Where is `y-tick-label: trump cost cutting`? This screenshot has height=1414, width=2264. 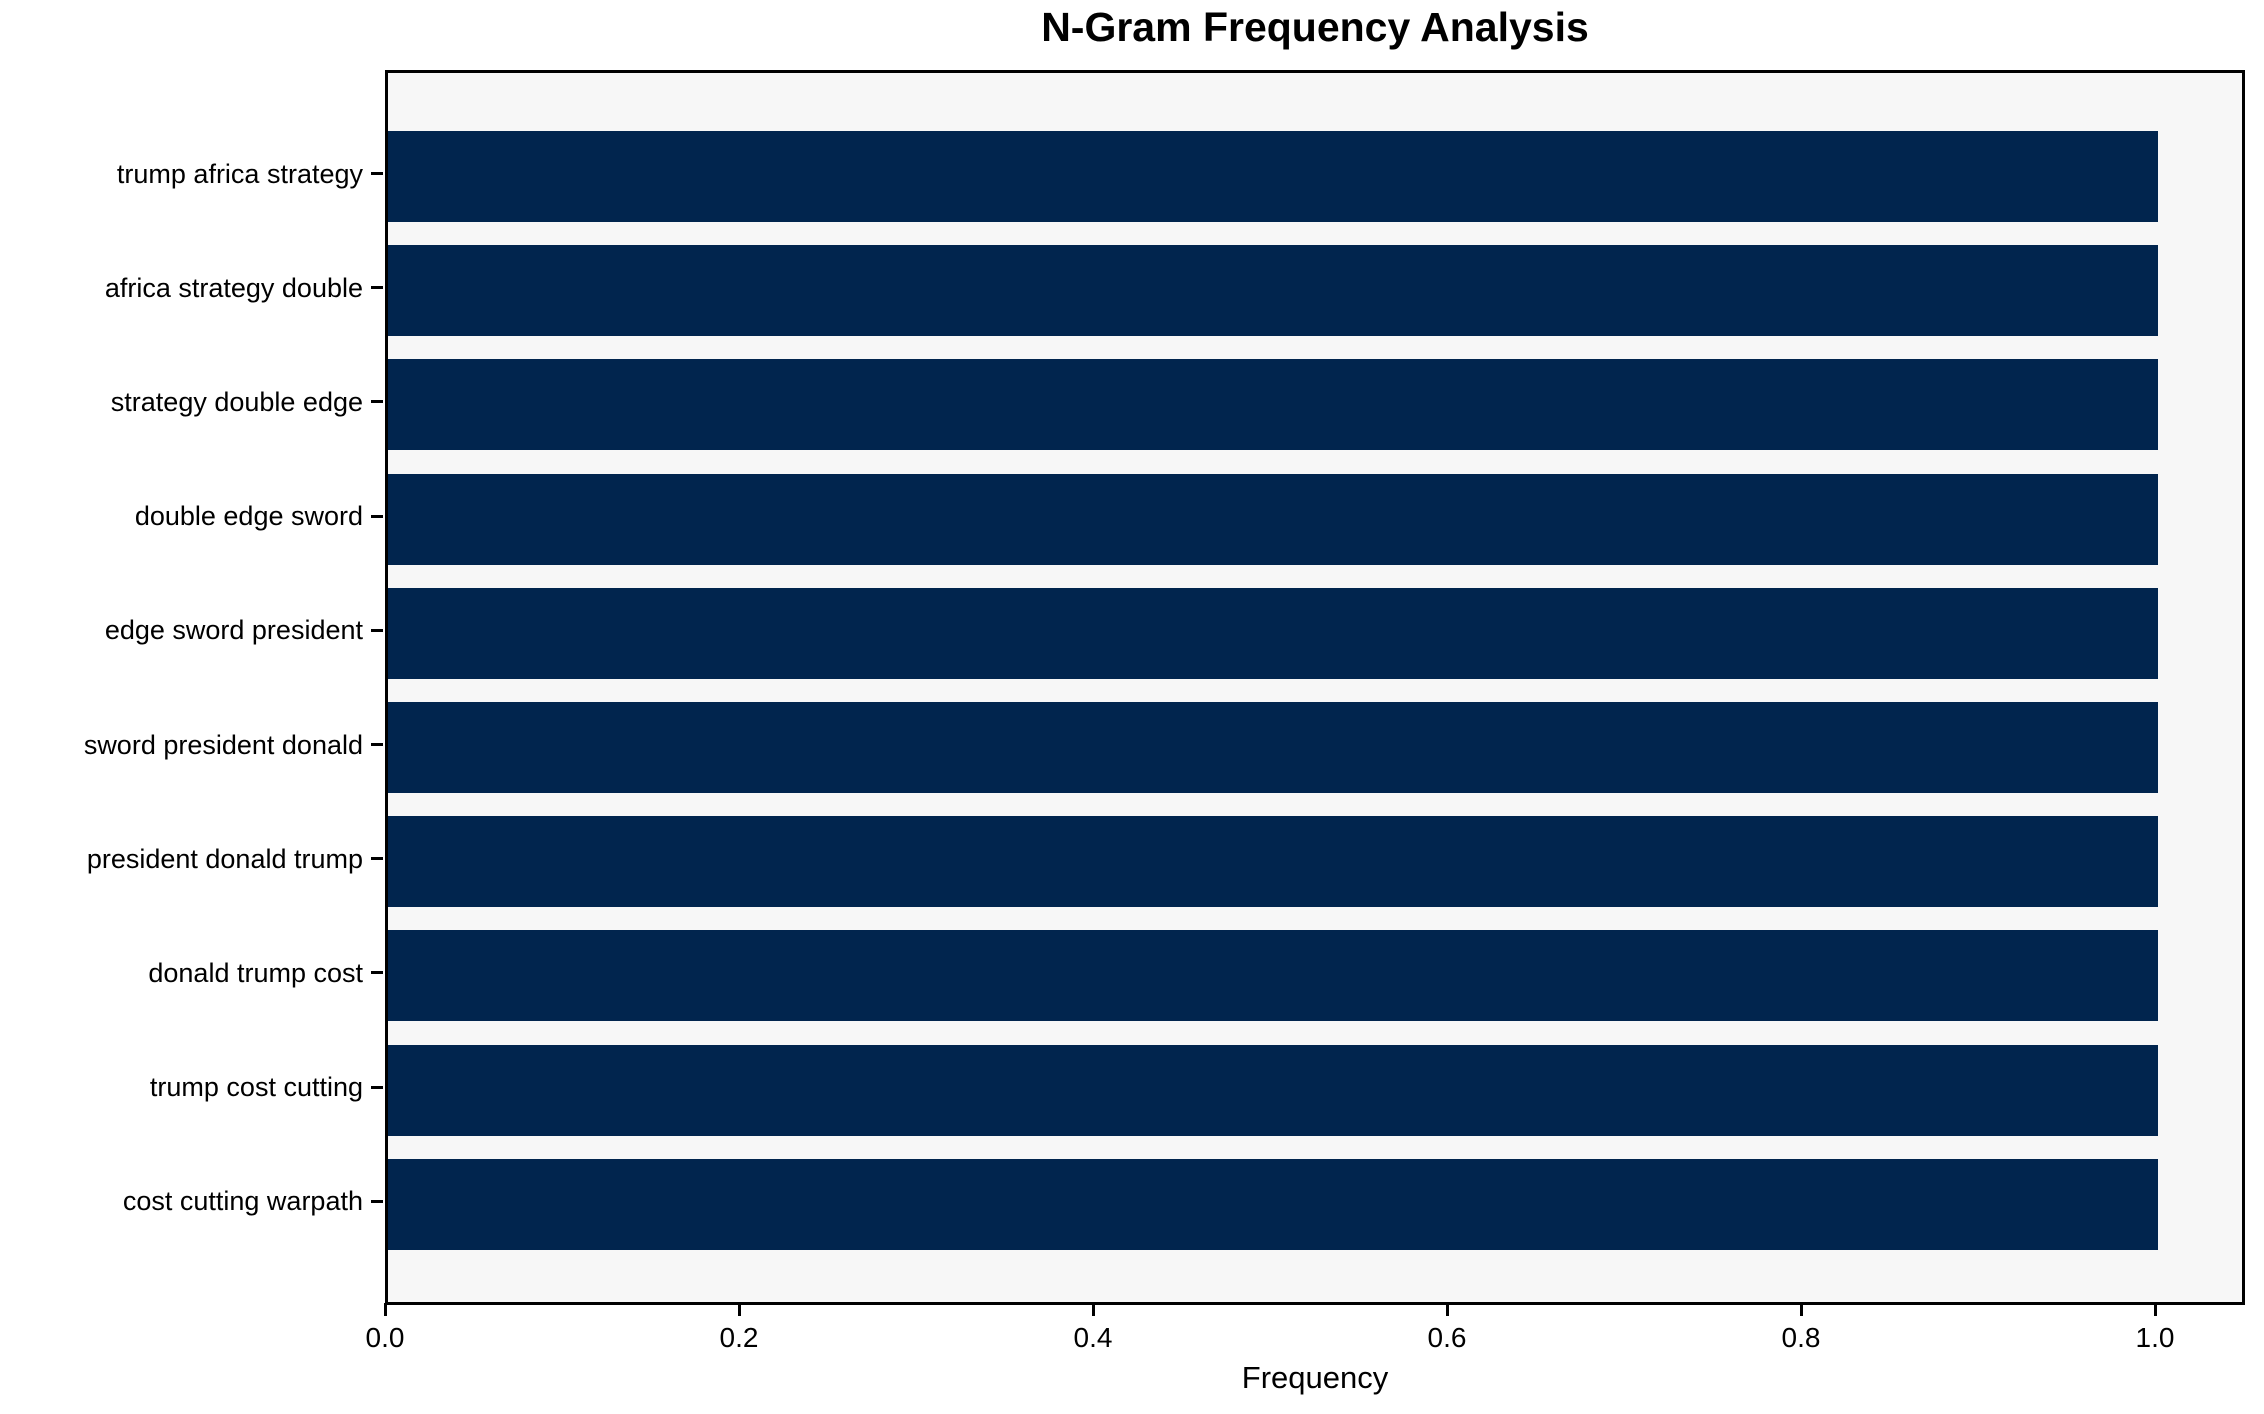 y-tick-label: trump cost cutting is located at coordinates (256, 1087).